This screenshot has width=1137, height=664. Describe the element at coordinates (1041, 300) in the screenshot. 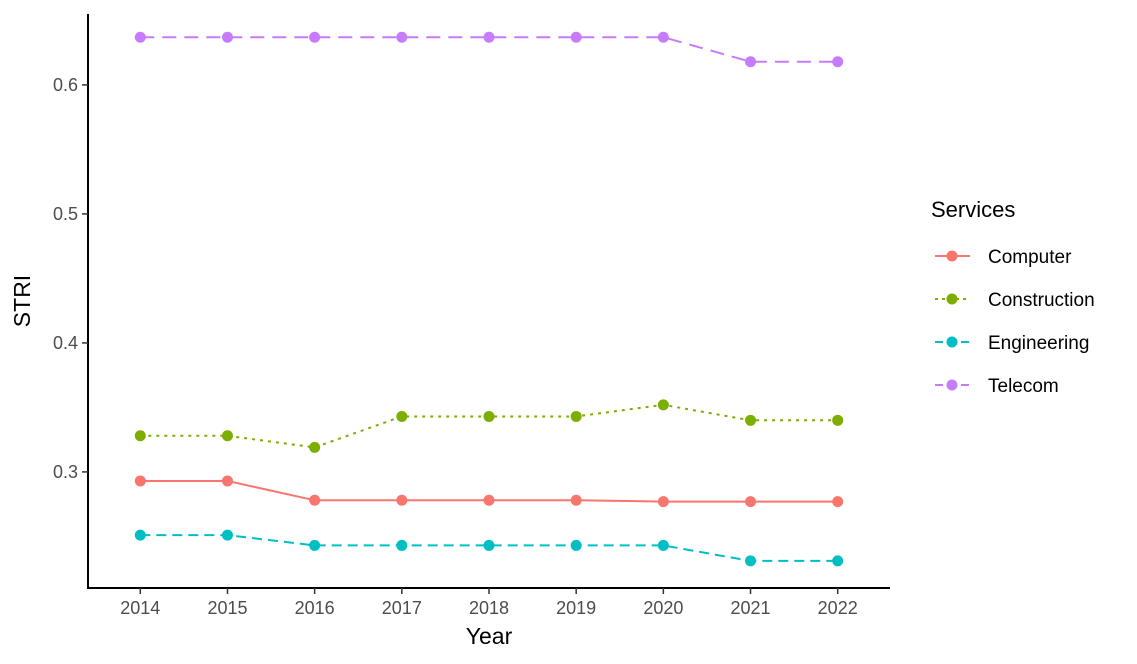

I see `legend-label-construction: Construction` at that location.